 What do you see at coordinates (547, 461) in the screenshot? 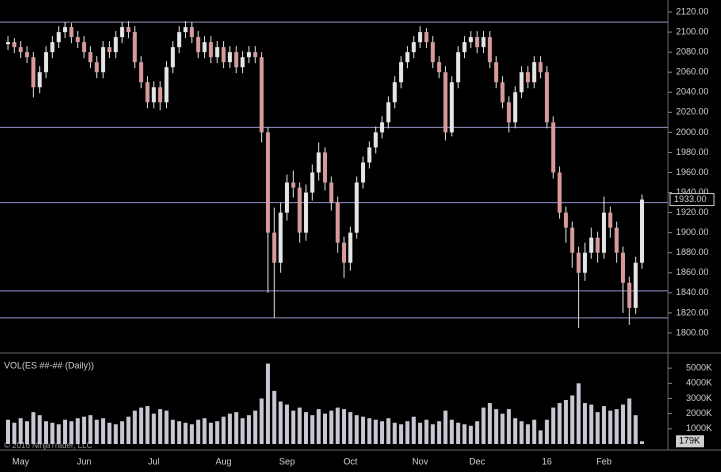
I see `x-tick-label: 16` at bounding box center [547, 461].